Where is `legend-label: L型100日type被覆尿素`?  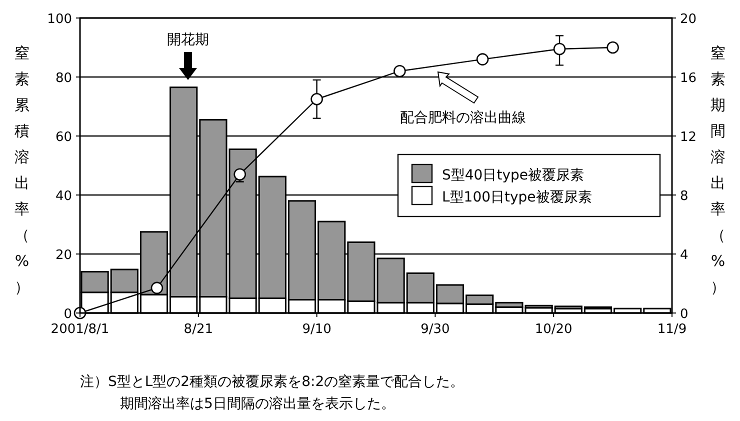 legend-label: L型100日type被覆尿素 is located at coordinates (517, 198).